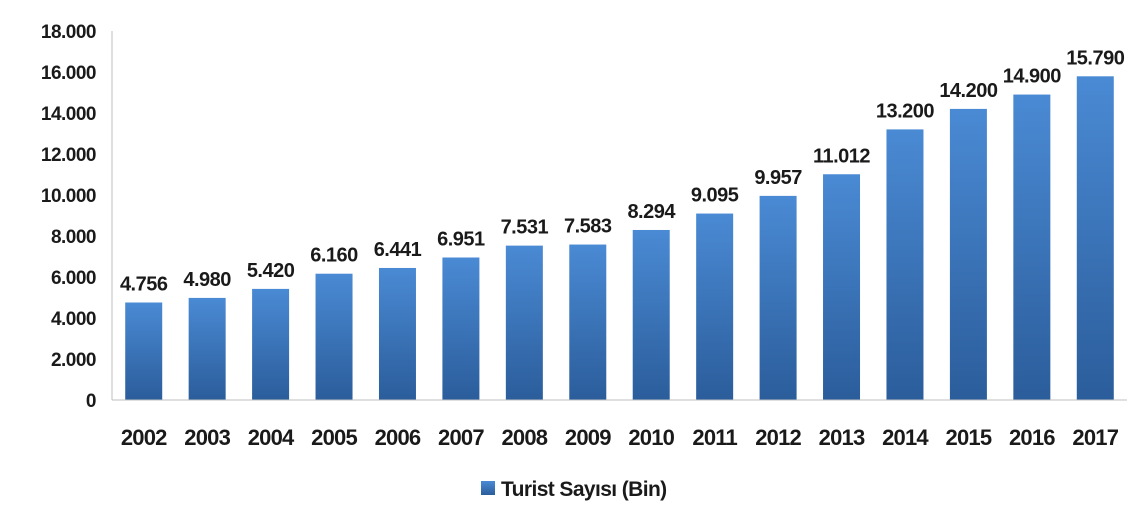  Describe the element at coordinates (461, 437) in the screenshot. I see `x-tick-label-2007: 2007` at that location.